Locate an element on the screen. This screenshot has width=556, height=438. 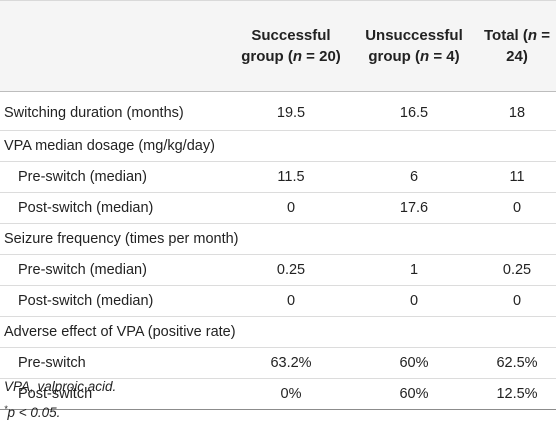
row-label: VPA median dosage (mg/kg/day) is located at coordinates (116, 146).